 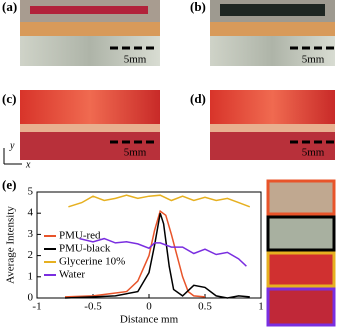 I want to click on panel-label: (d), so click(x=198, y=98).